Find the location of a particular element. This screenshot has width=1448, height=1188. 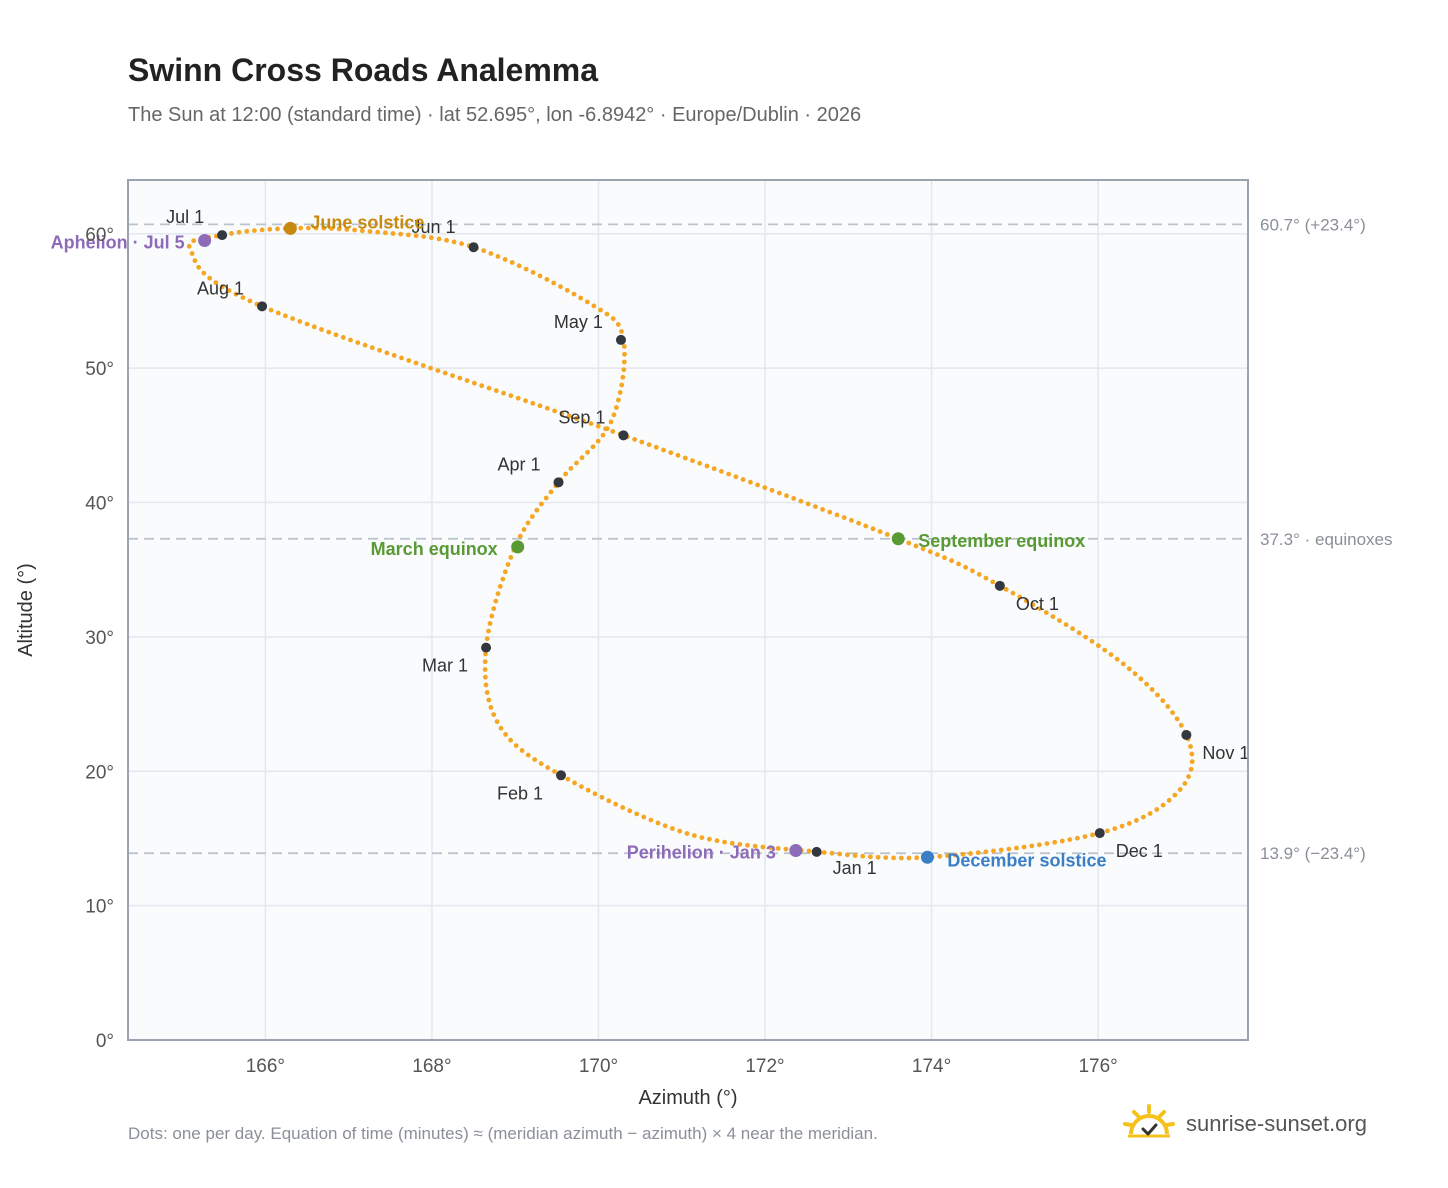

y-tick-label: 10° is located at coordinates (99, 907).